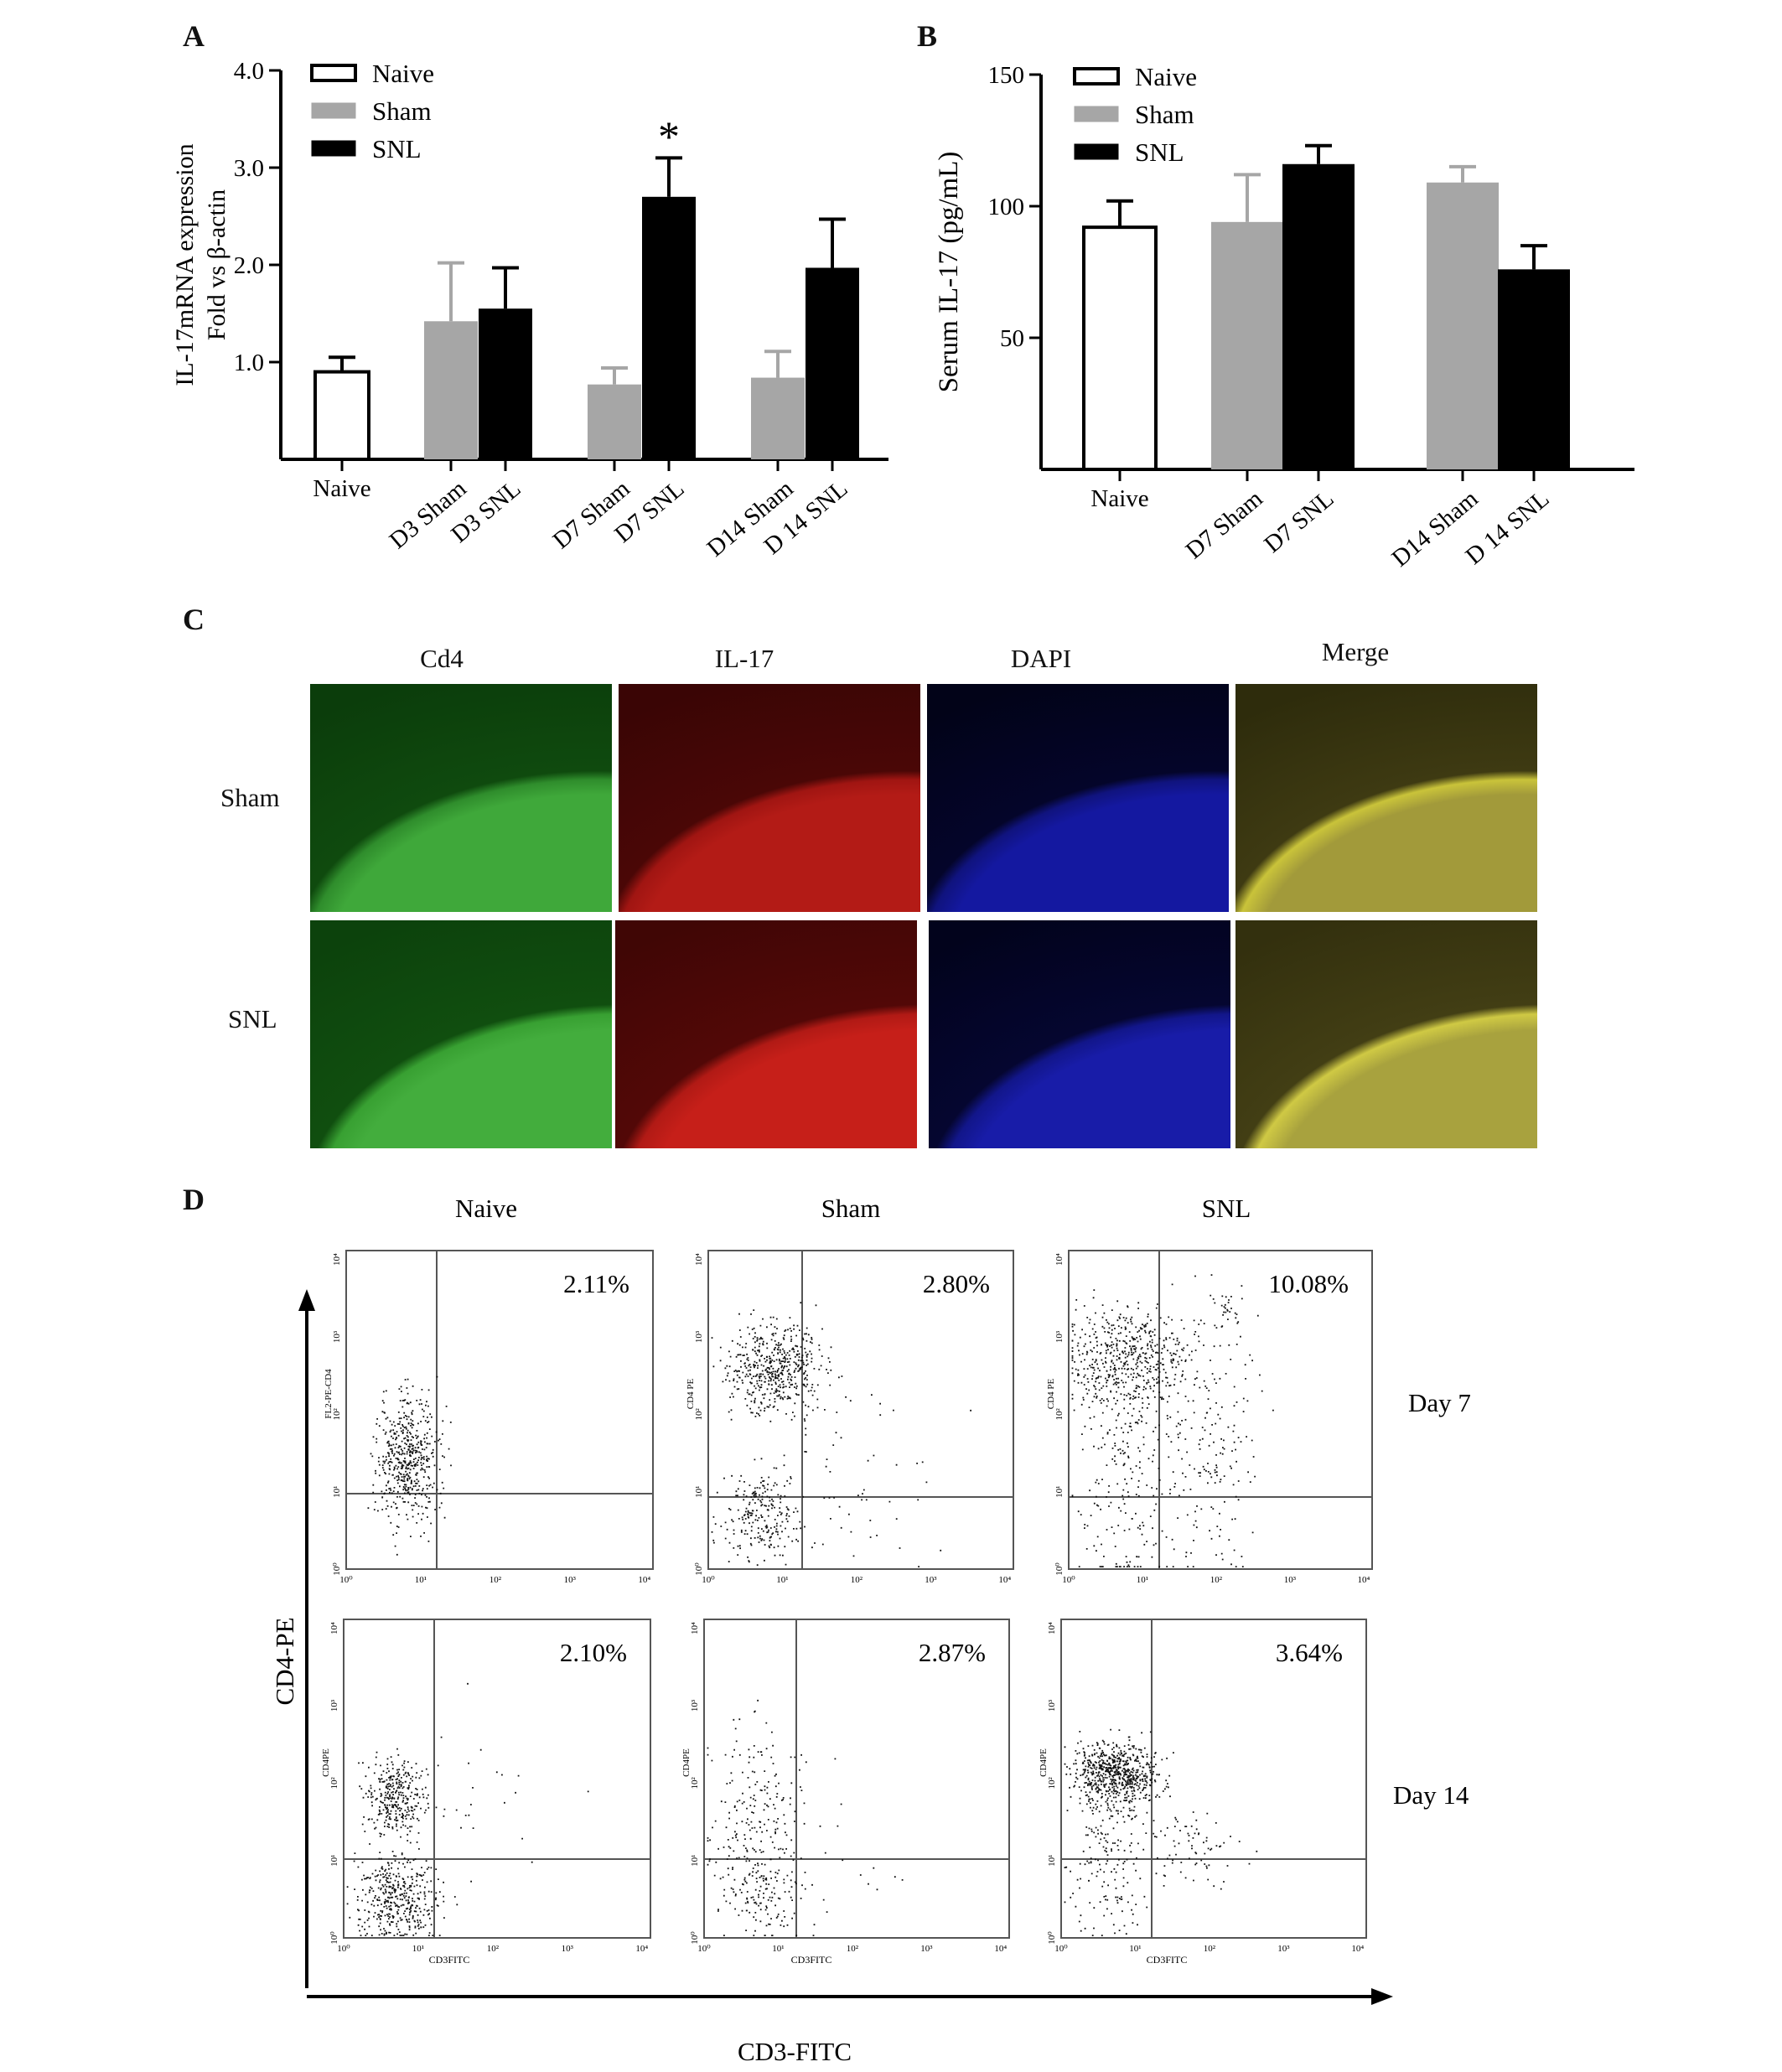 Image resolution: width=1782 pixels, height=2072 pixels. Describe the element at coordinates (928, 36) in the screenshot. I see `panel-b-letter: B` at that location.